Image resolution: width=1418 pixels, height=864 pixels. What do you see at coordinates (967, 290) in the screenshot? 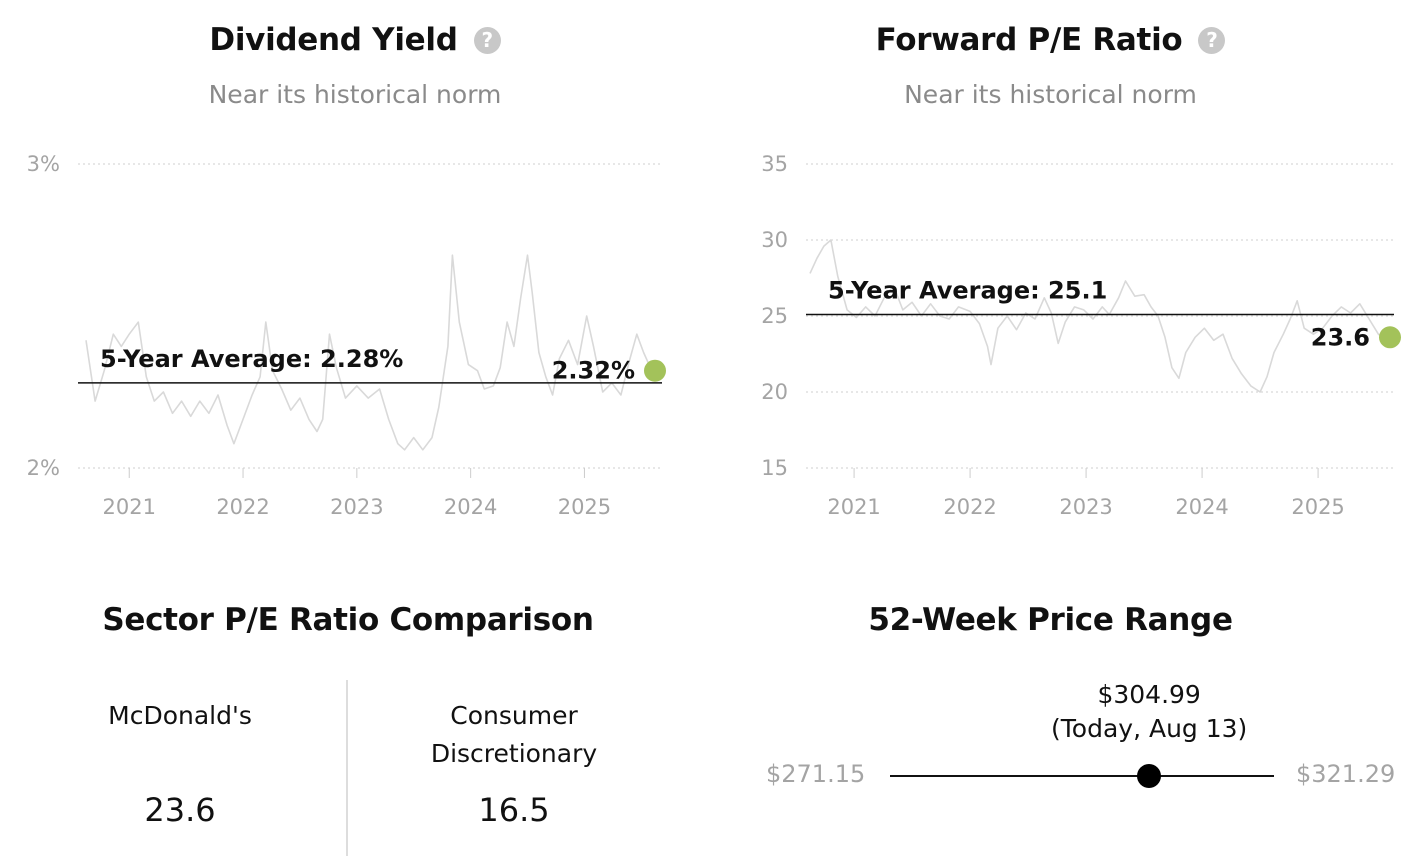
I see `forward-pe-average-label: 5-Year Average: 25.1` at bounding box center [967, 290].